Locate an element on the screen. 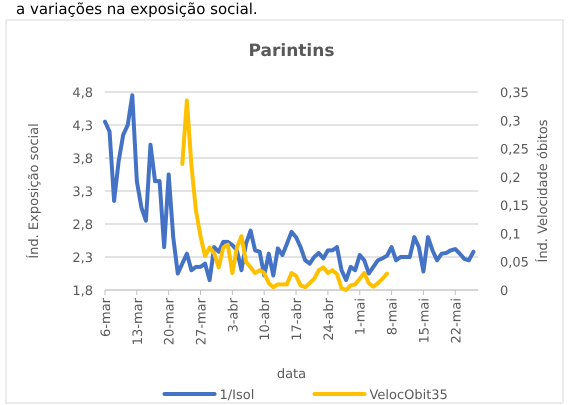  legend-label: VelocObit35 is located at coordinates (409, 395).